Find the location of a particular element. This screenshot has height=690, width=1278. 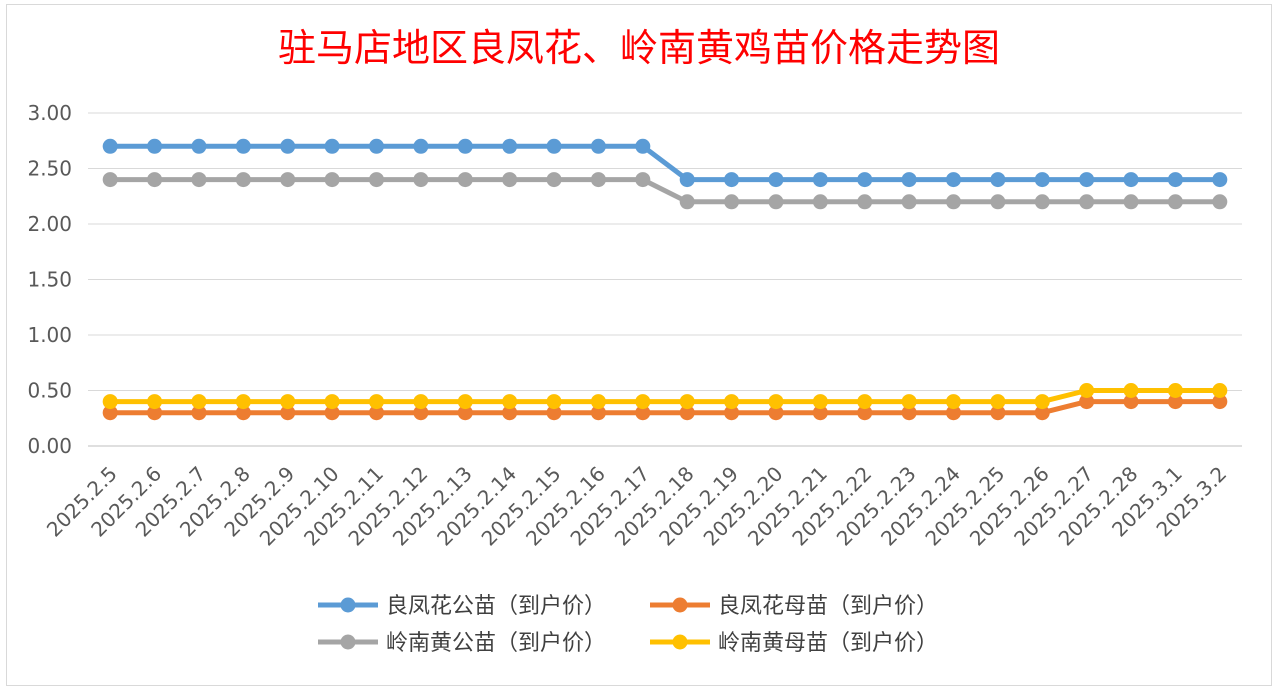

legend-item: 岭南黄母苗（到户价） is located at coordinates (794, 643).